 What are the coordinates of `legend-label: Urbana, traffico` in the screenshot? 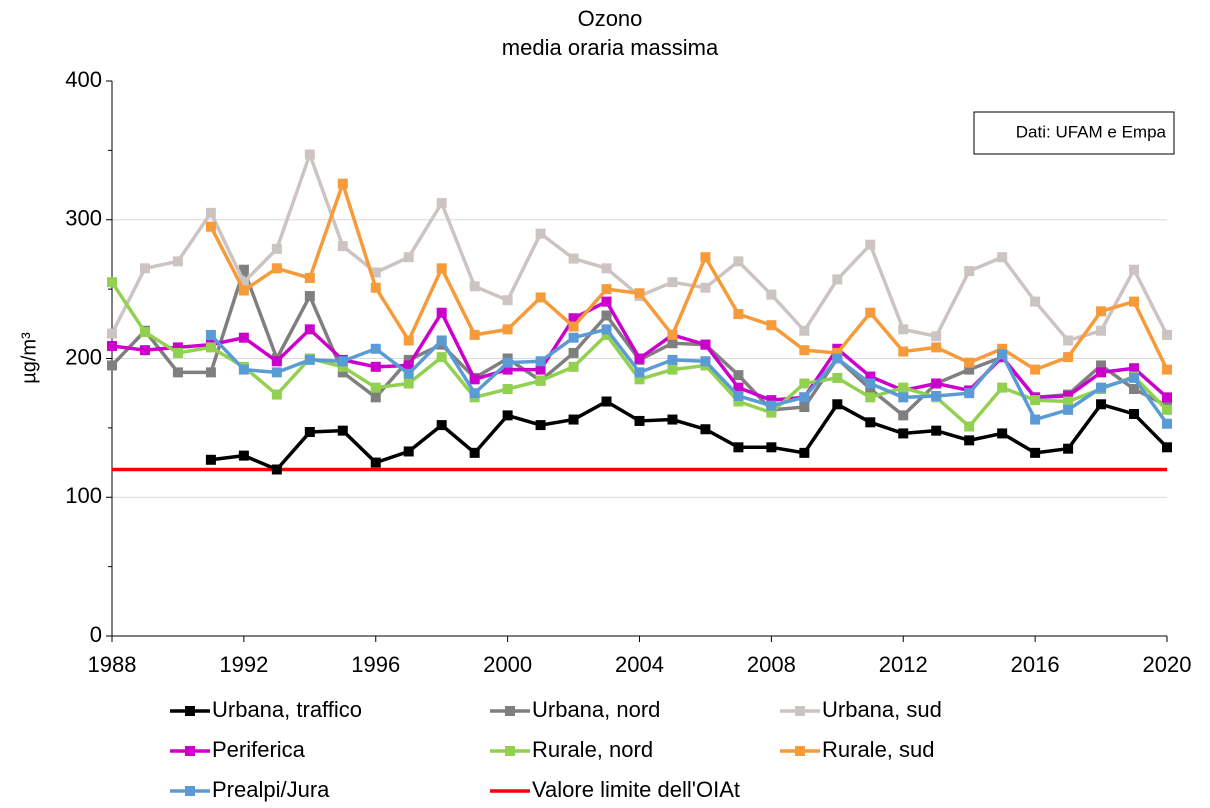 It's located at (287, 709).